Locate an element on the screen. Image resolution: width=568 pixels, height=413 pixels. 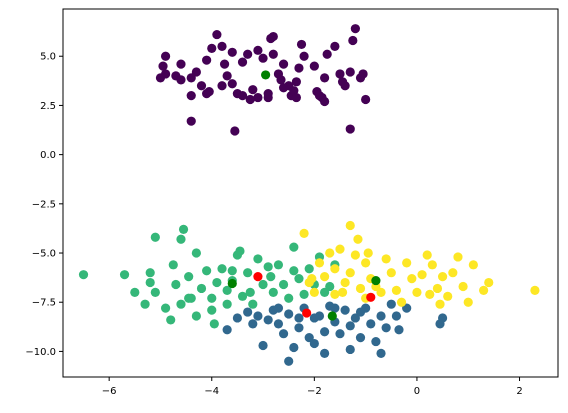
x-tick-label: −6 is located at coordinates (109, 391).